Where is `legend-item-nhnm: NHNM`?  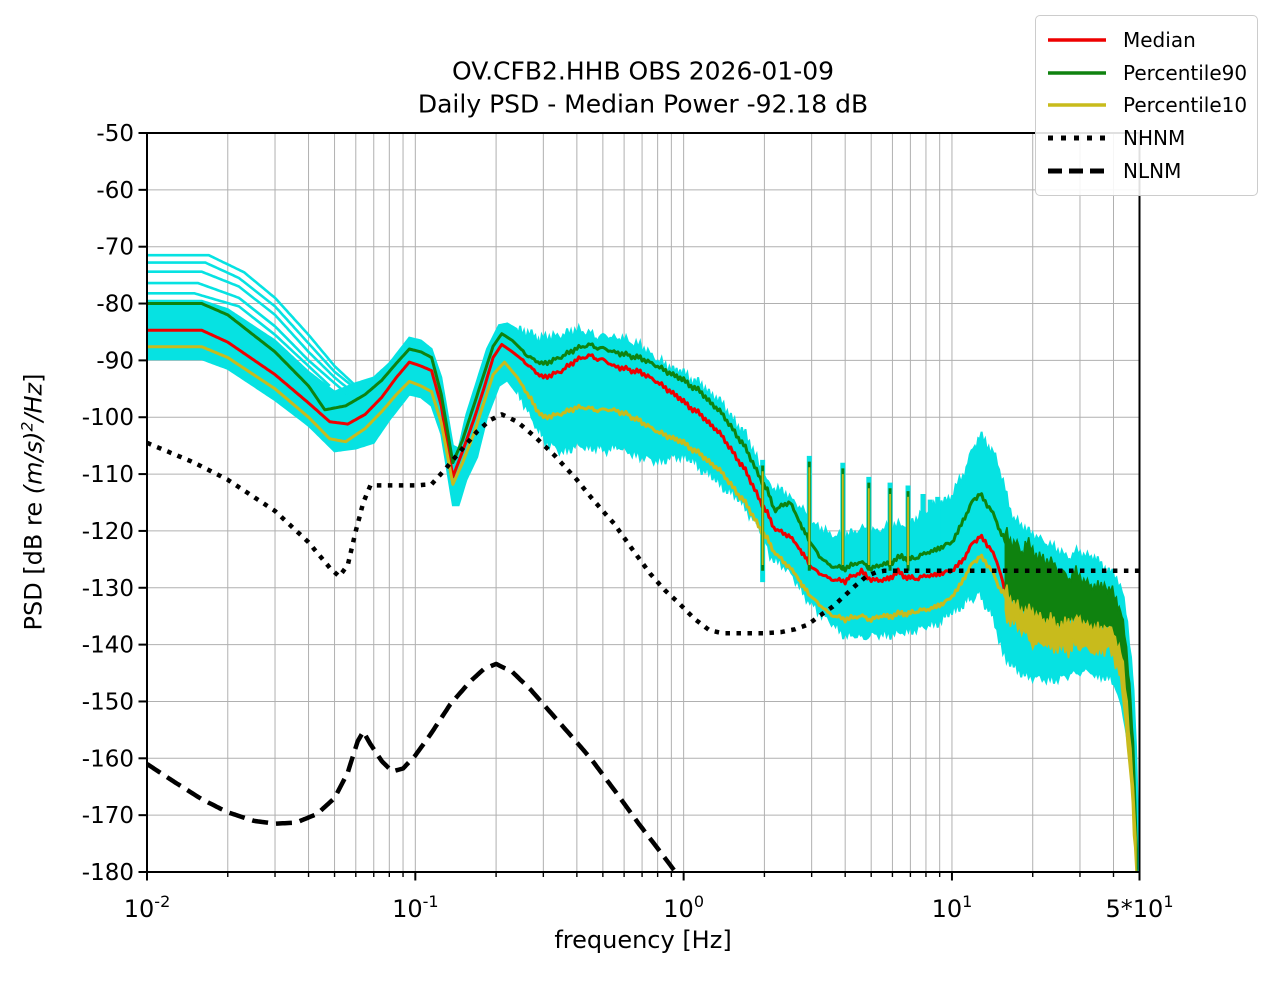 legend-item-nhnm: NHNM is located at coordinates (1146, 138).